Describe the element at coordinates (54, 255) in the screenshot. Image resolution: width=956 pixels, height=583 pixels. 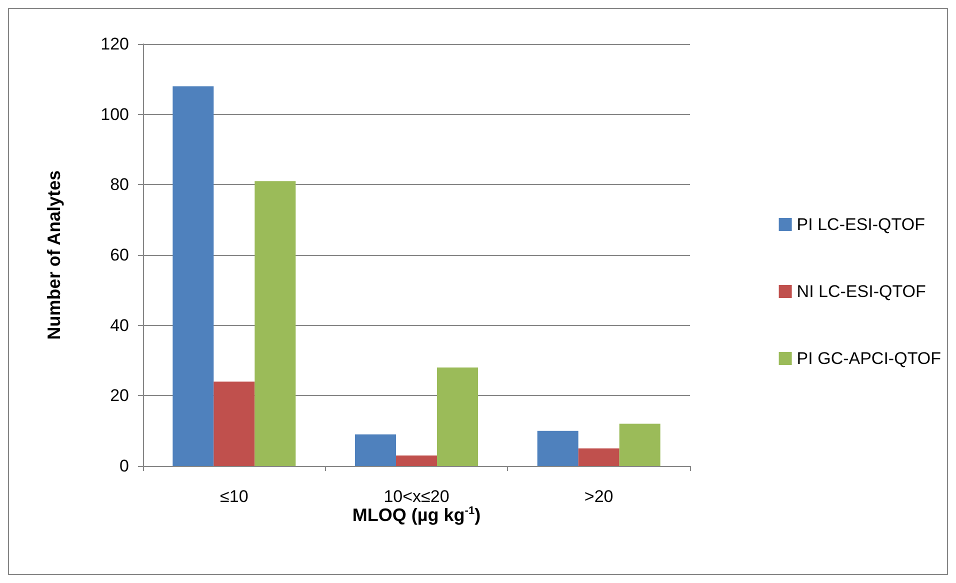
I see `y-axis-title: Number of Analytes` at that location.